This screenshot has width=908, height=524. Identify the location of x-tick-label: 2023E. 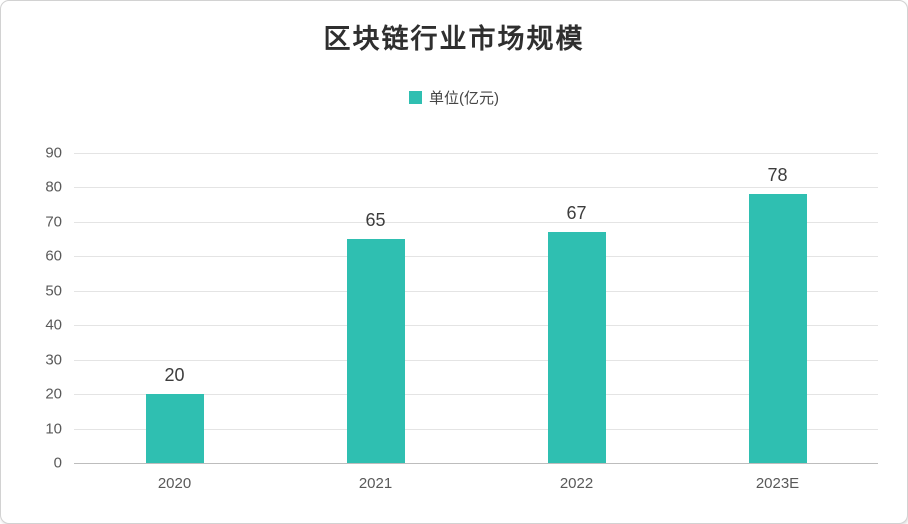
(777, 483).